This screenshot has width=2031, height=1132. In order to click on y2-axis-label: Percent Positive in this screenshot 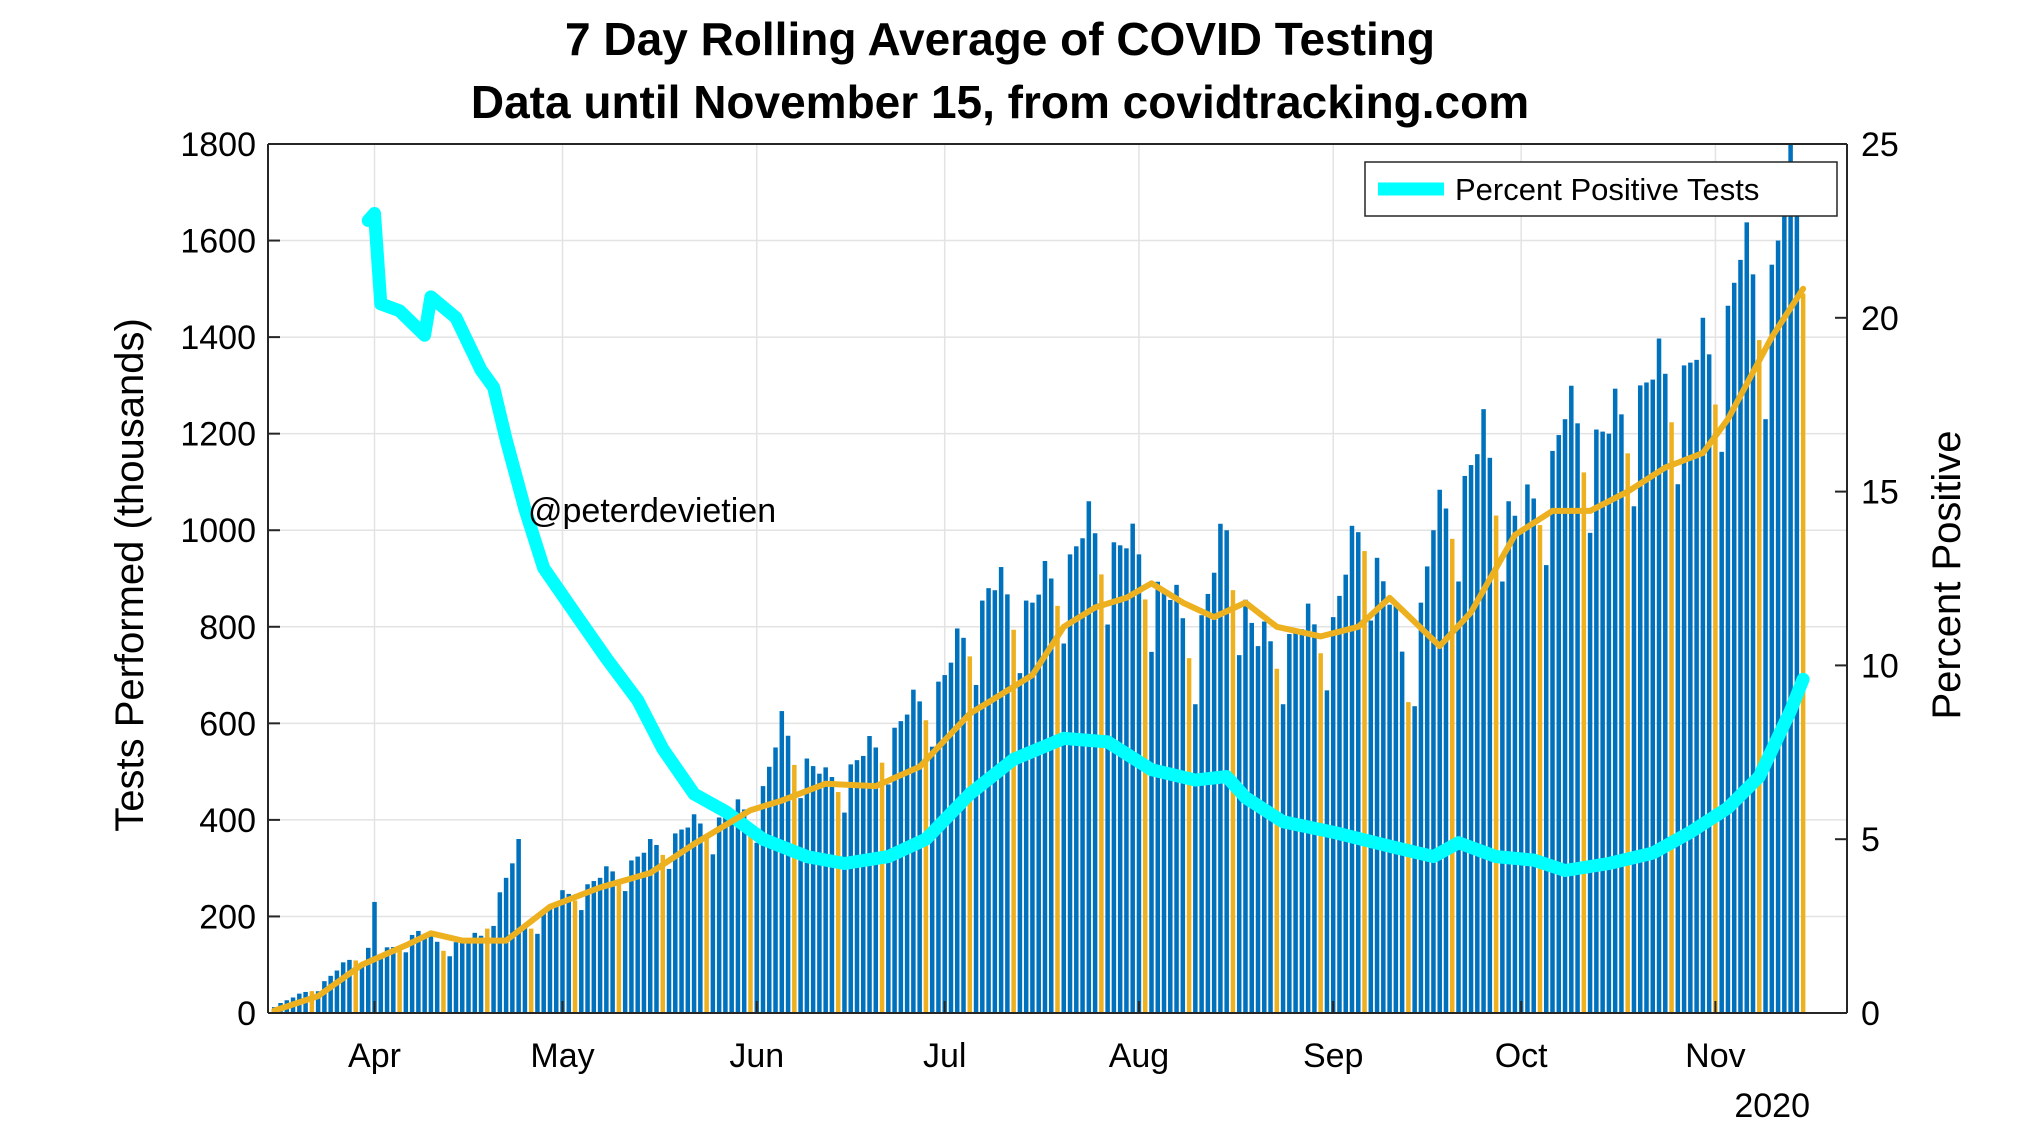, I will do `click(1947, 574)`.